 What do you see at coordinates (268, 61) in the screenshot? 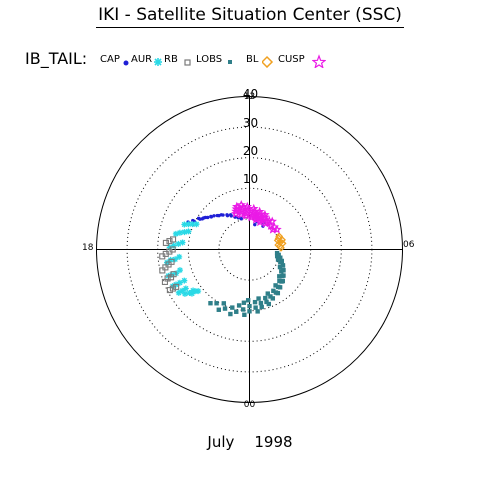
I see `legend-marker-bl` at bounding box center [268, 61].